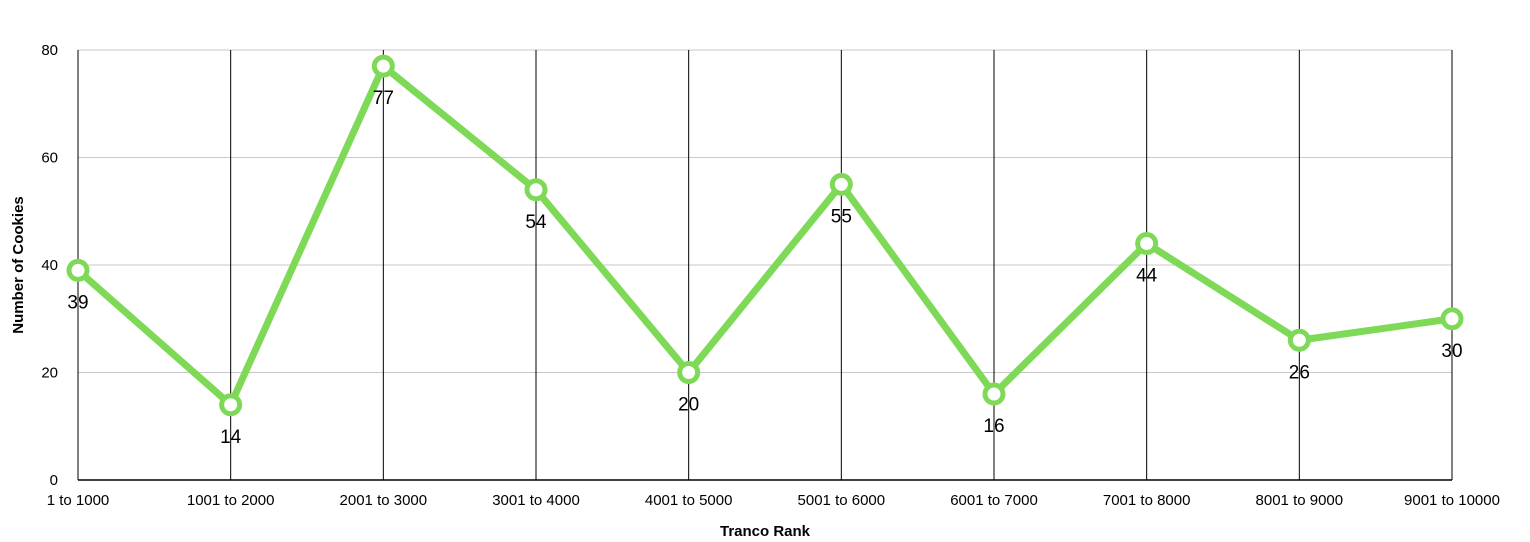 The image size is (1530, 542). What do you see at coordinates (77, 302) in the screenshot?
I see `data-label-0: 39` at bounding box center [77, 302].